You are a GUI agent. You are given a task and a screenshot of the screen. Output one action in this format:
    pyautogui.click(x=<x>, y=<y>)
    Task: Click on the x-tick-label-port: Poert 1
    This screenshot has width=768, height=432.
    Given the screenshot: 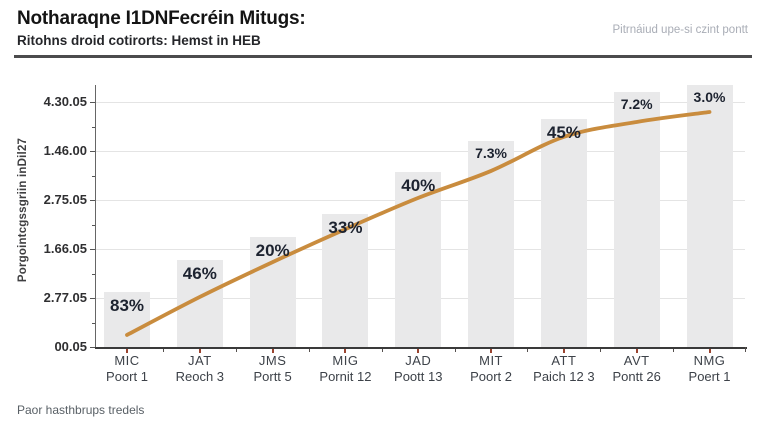 What is the action you would take?
    pyautogui.click(x=709, y=376)
    